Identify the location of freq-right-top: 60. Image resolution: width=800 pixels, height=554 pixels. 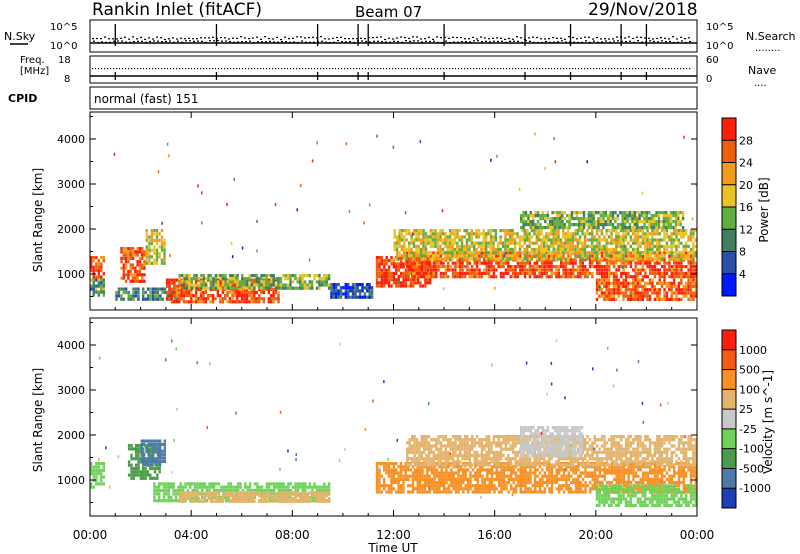
(712, 60).